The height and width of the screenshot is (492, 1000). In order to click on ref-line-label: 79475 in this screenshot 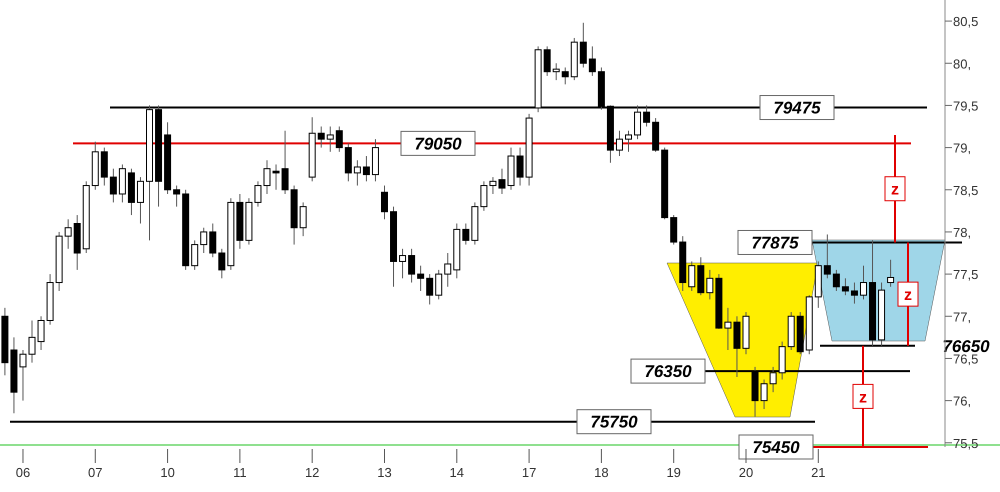, I will do `click(797, 108)`.